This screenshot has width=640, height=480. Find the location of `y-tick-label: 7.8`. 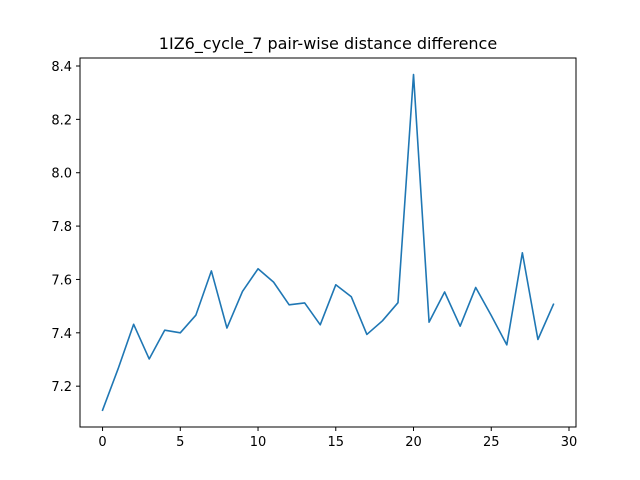

y-tick-label: 7.8 is located at coordinates (61, 227).